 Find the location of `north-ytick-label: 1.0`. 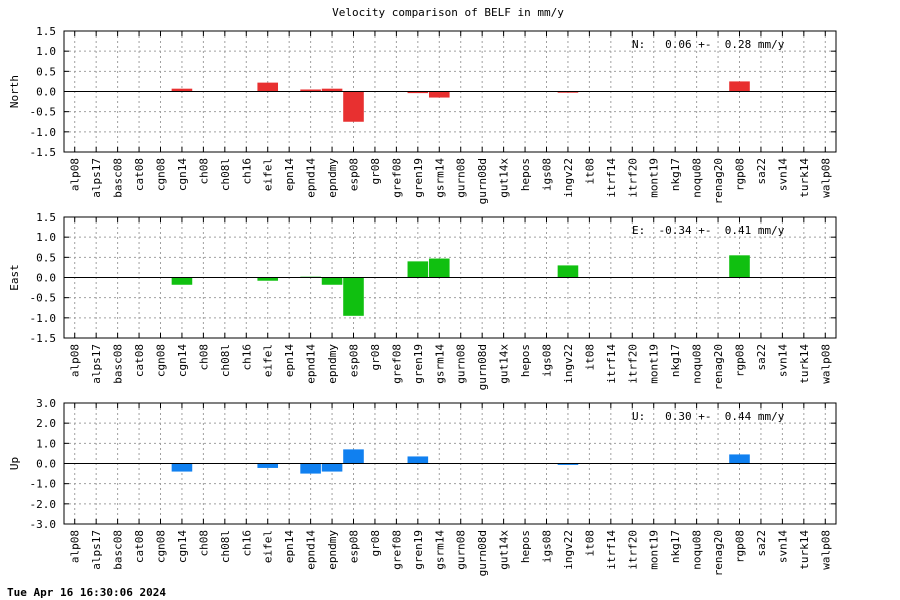

north-ytick-label: 1.0 is located at coordinates (46, 51).